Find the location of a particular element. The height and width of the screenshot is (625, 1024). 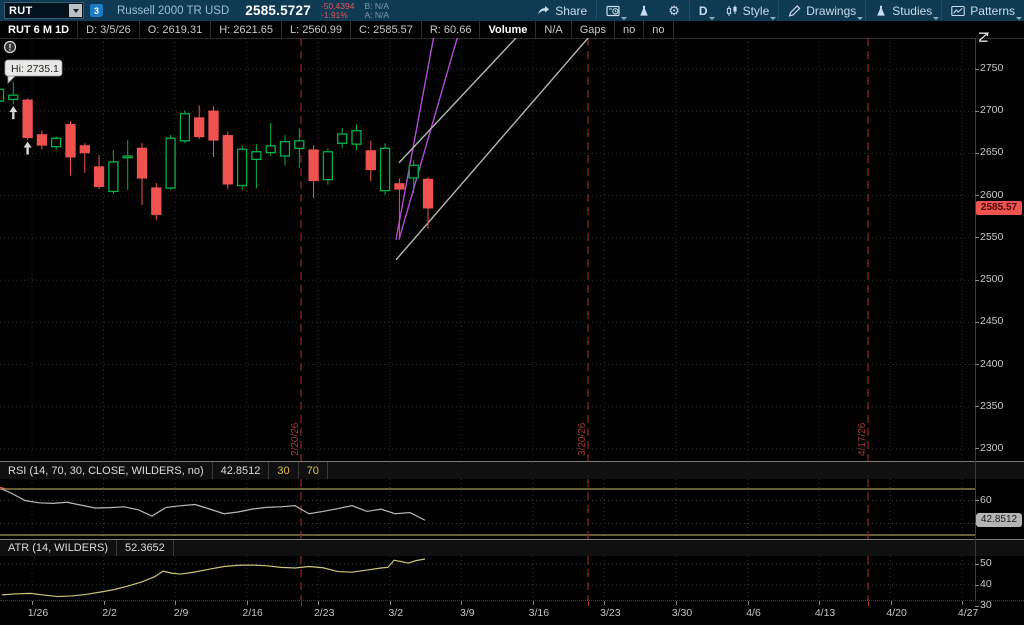

rsi-axis-label: 60 is located at coordinates (986, 499).